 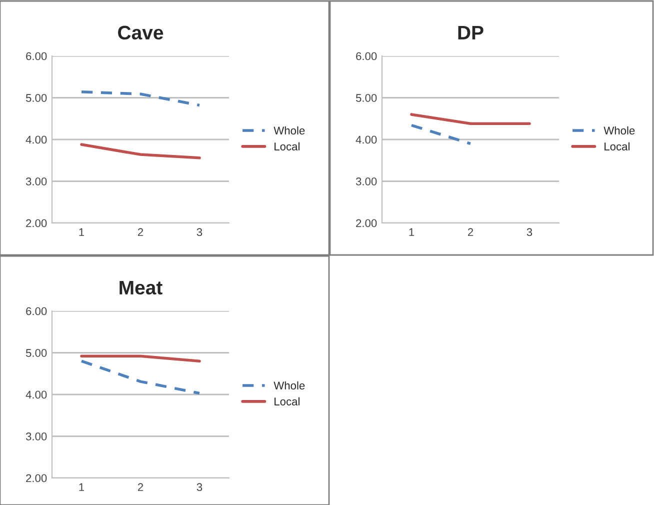 What do you see at coordinates (471, 33) in the screenshot?
I see `chart-title: DP` at bounding box center [471, 33].